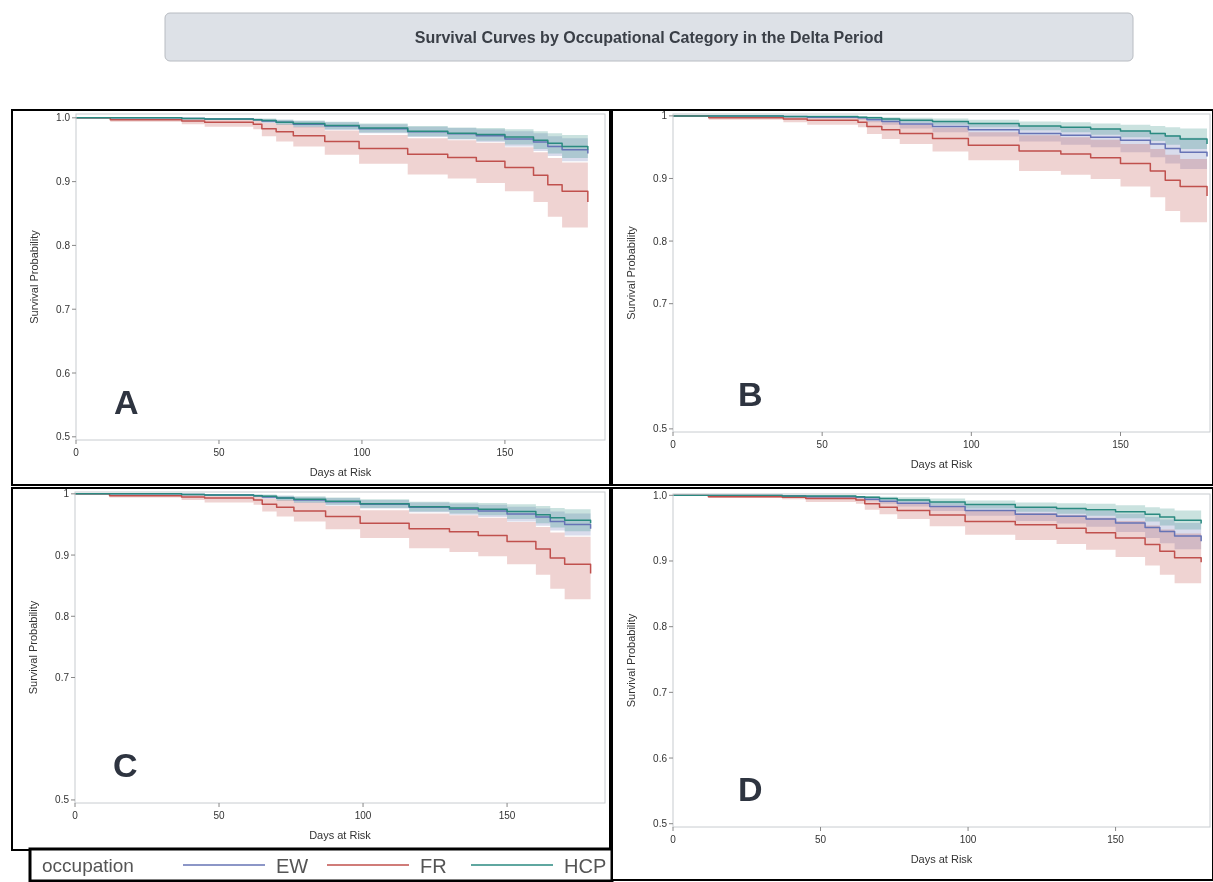  I want to click on legend-label: FR, so click(433, 866).